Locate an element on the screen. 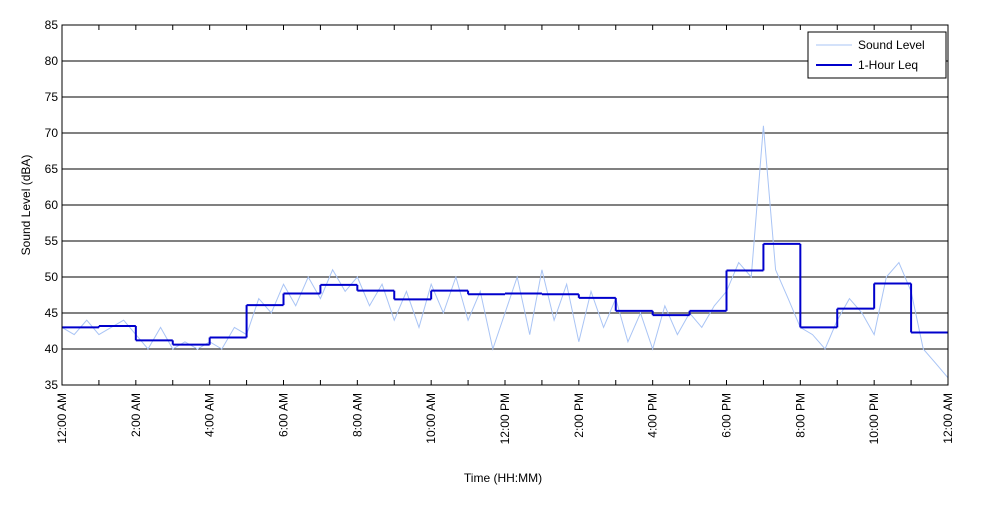 The height and width of the screenshot is (505, 1000). x-tick-label: 4:00 AM is located at coordinates (210, 415).